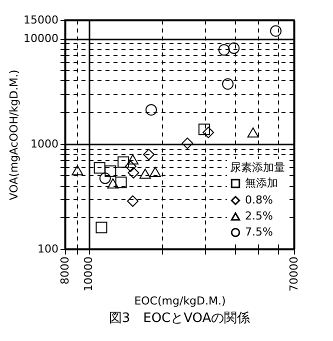 The image size is (333, 341). Describe the element at coordinates (294, 274) in the screenshot. I see `x-tick-label: 70000` at that location.